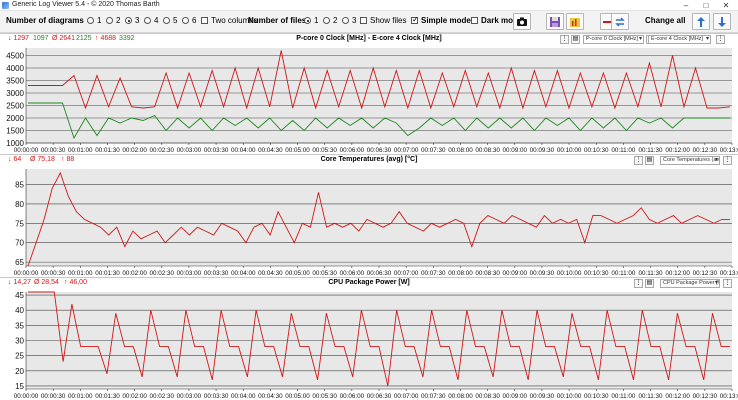 This screenshot has height=400, width=738. Describe the element at coordinates (379, 150) in the screenshot. I see `x-tick-label: 00:06:30` at that location.